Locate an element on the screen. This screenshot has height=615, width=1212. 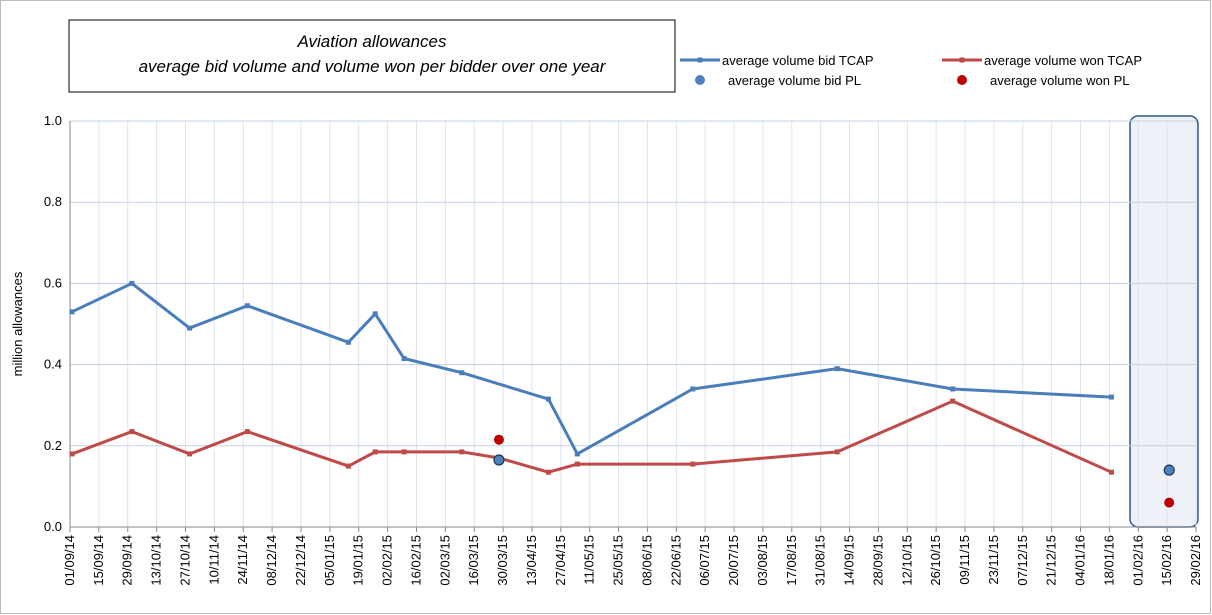
x-tick-label: 14/09/15 is located at coordinates (849, 560).